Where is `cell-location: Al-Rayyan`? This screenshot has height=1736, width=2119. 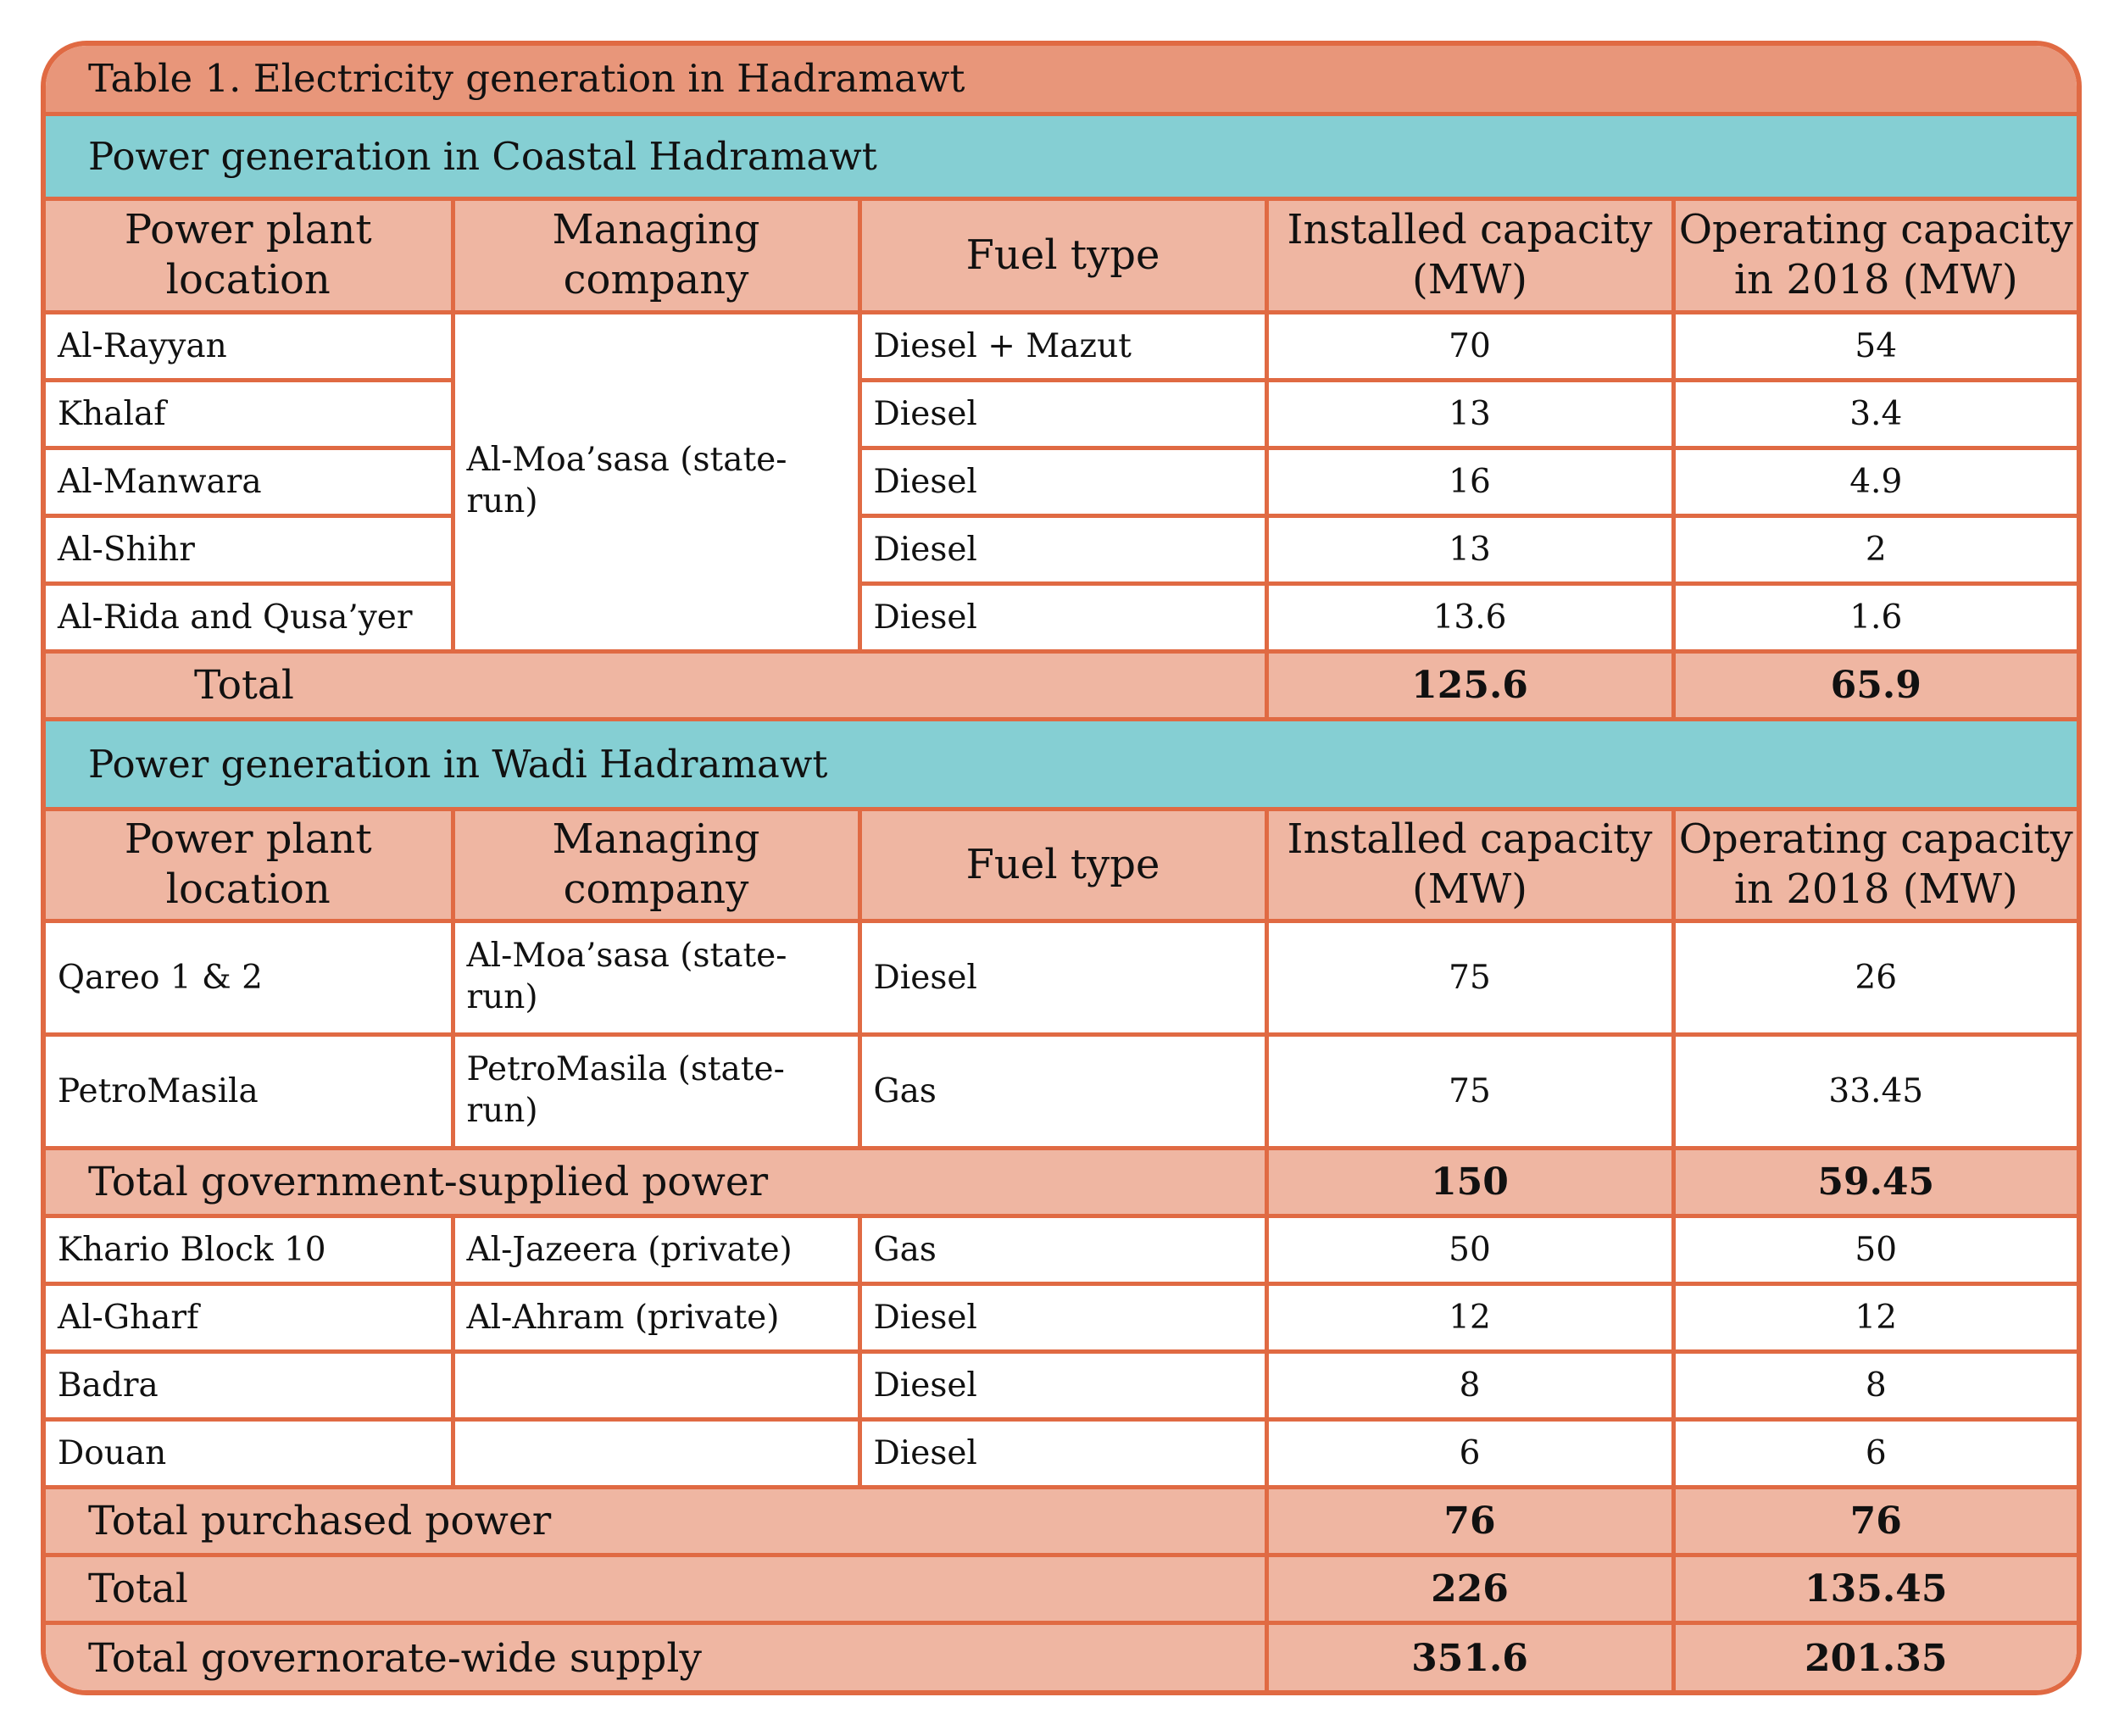 cell-location: Al-Rayyan is located at coordinates (251, 345).